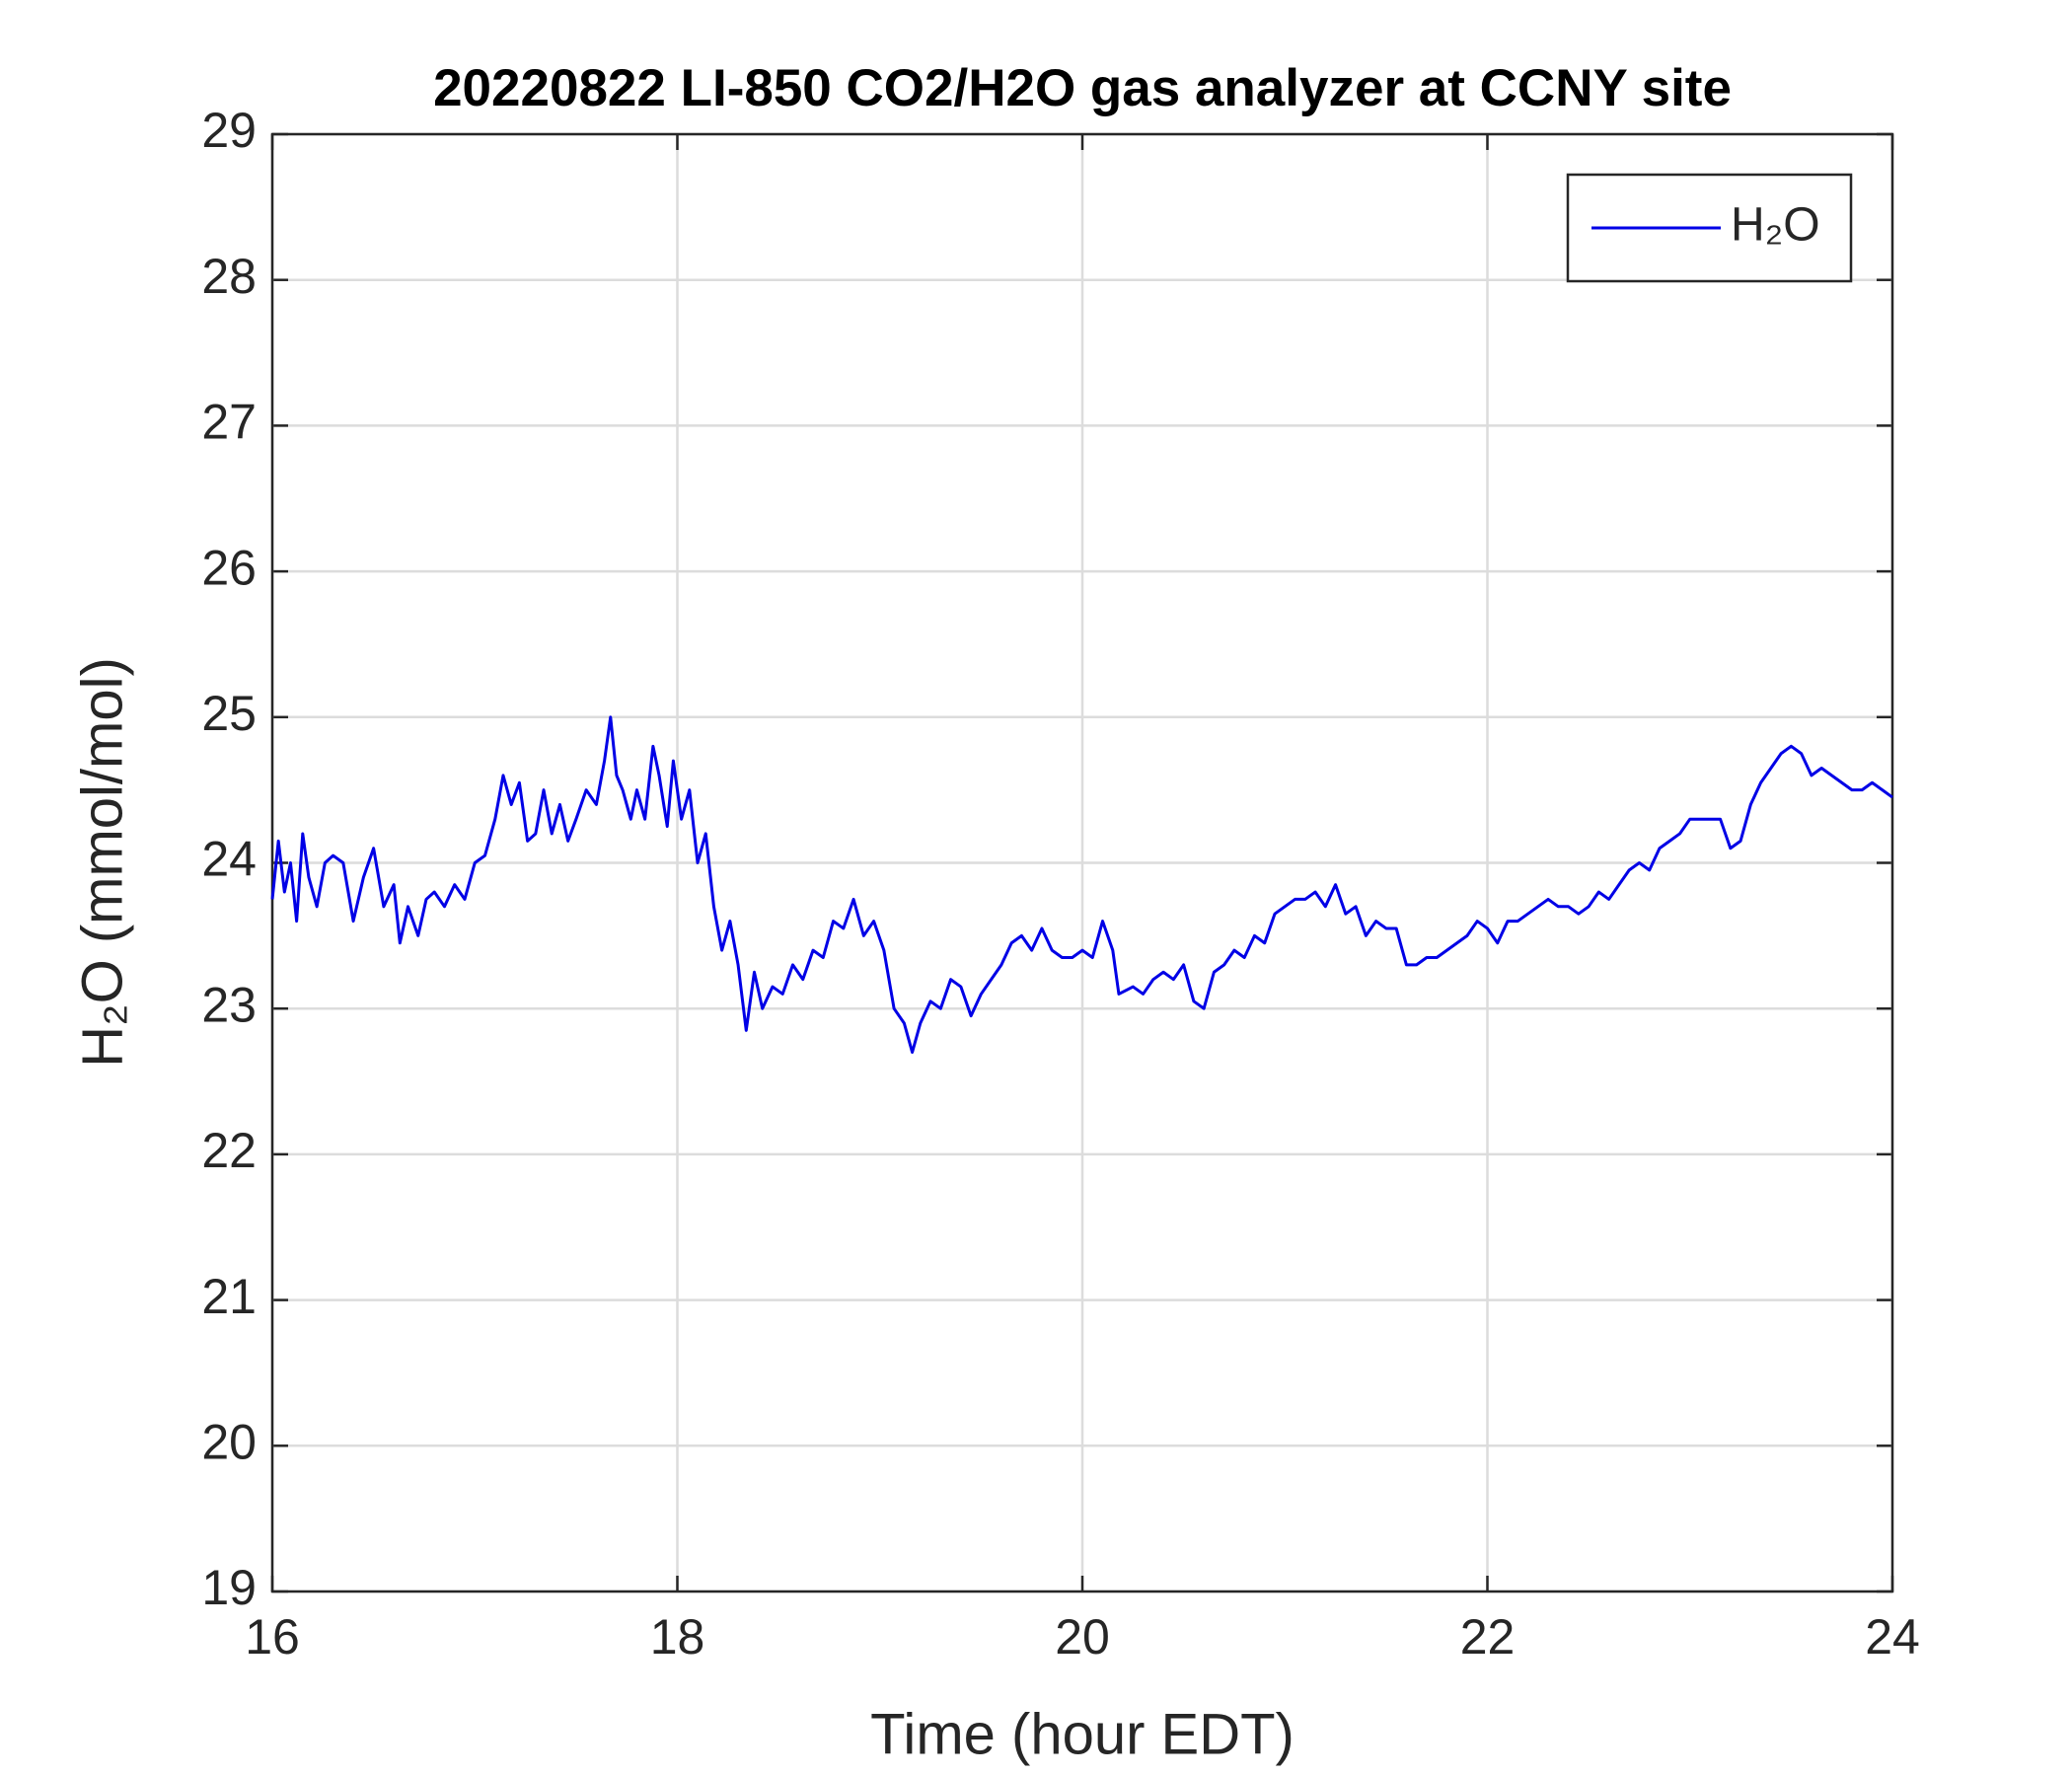  I want to click on legend-label: H₂O, so click(1776, 226).